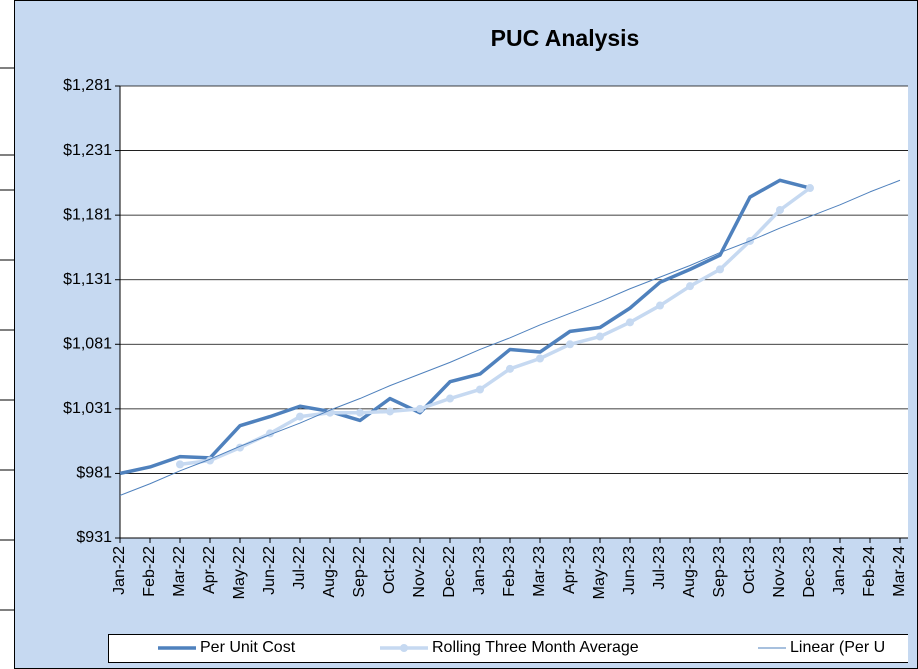 The image size is (918, 669). I want to click on y-tick-label: $1,281, so click(87, 85).